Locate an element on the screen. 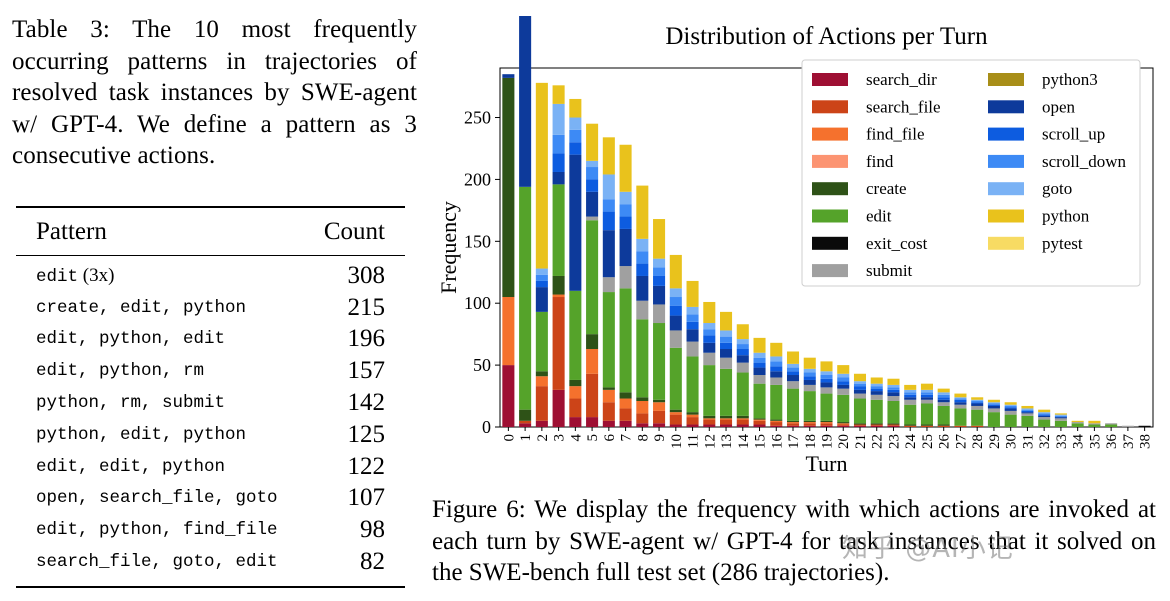  bar-segment-search-dir is located at coordinates (575, 422).